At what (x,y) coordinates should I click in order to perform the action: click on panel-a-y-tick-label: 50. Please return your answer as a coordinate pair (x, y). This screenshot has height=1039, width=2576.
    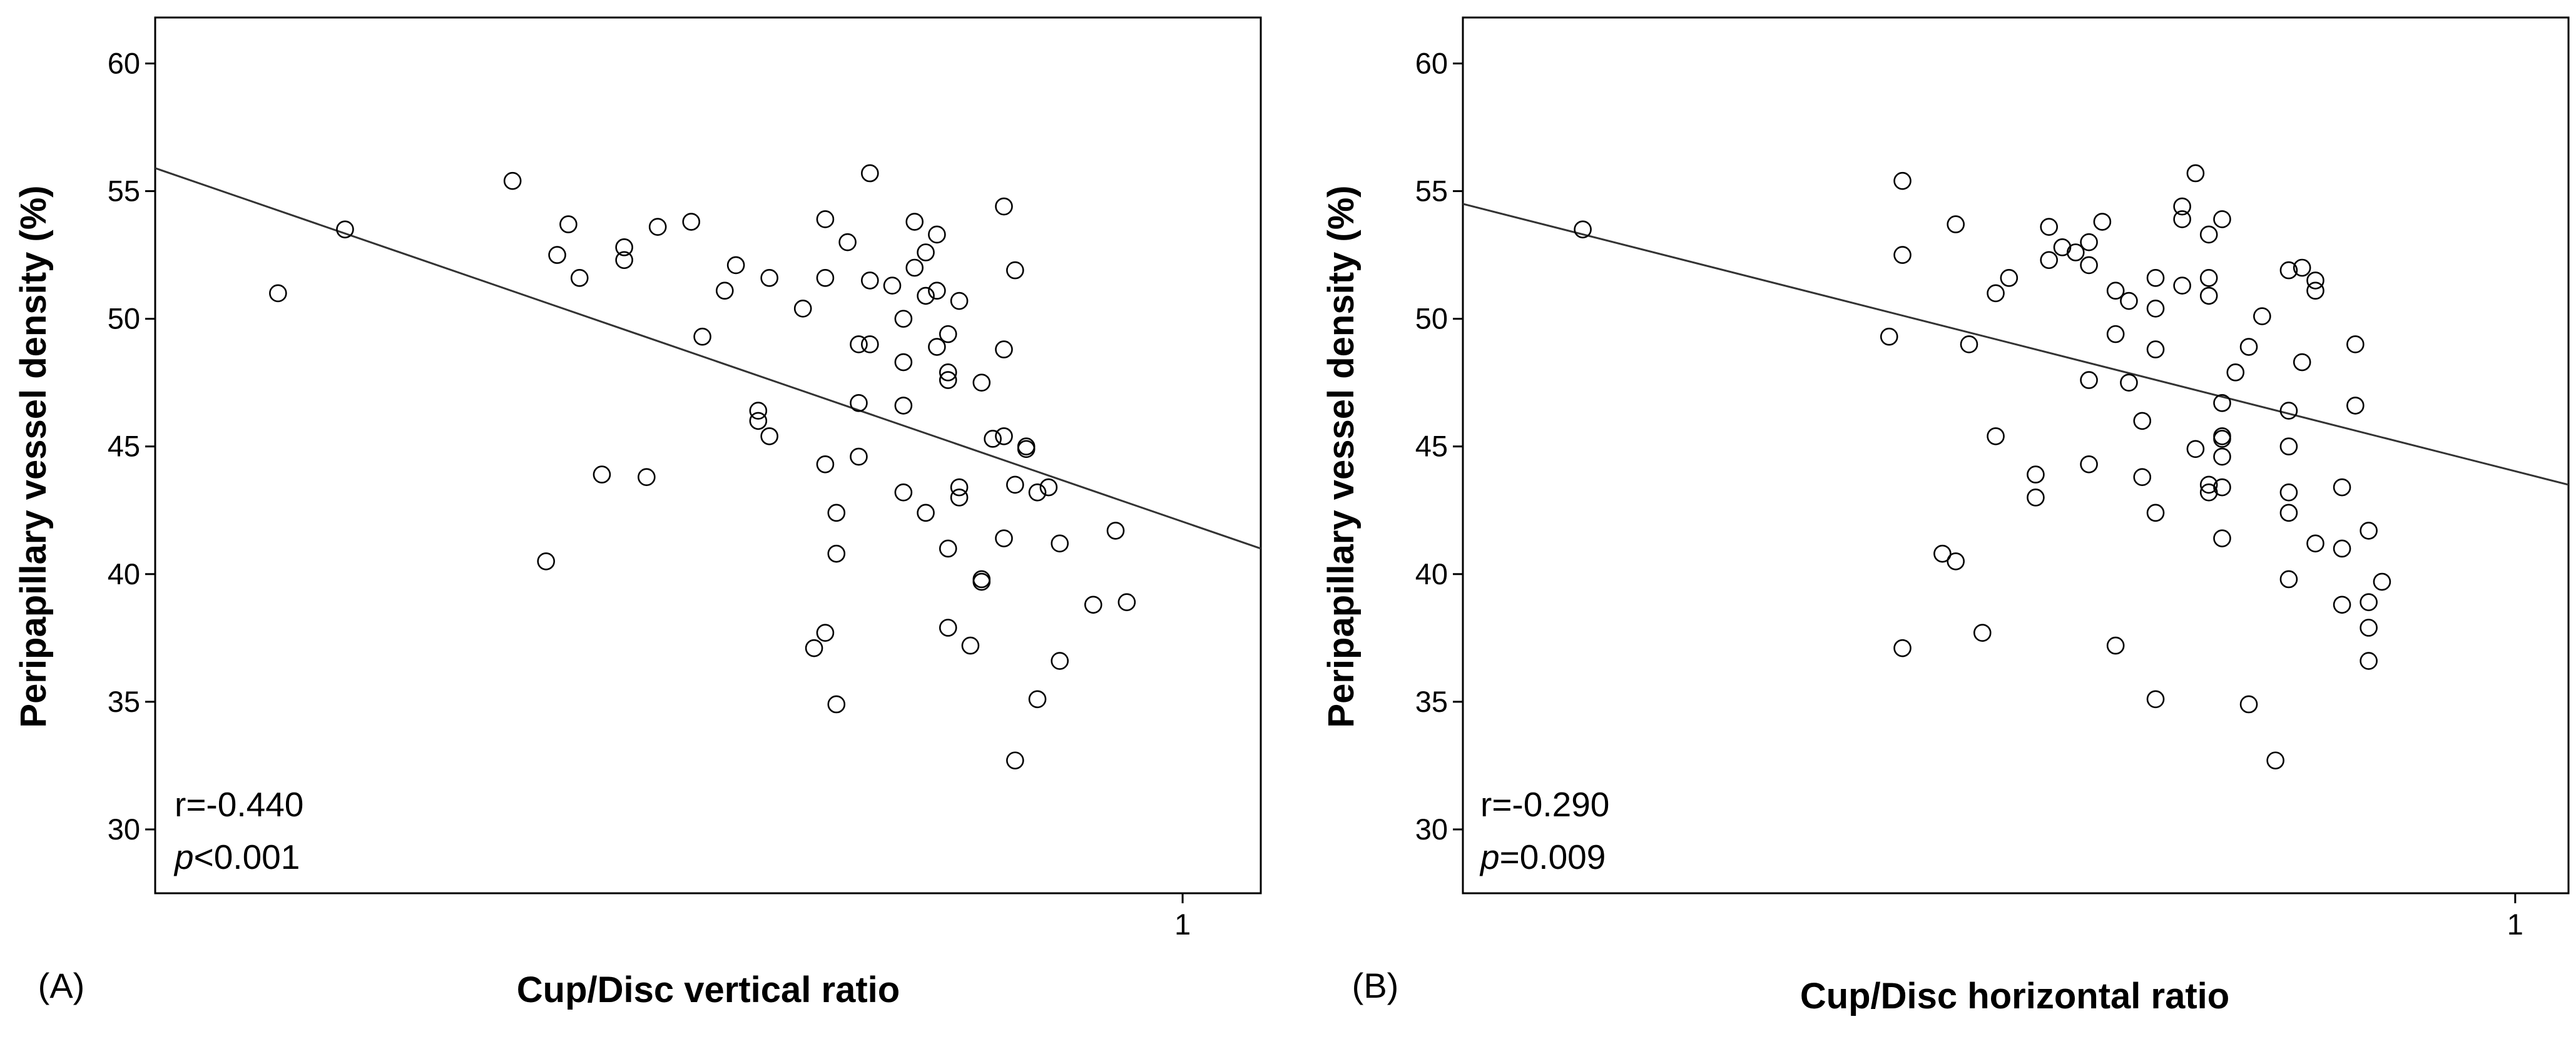
    Looking at the image, I should click on (124, 318).